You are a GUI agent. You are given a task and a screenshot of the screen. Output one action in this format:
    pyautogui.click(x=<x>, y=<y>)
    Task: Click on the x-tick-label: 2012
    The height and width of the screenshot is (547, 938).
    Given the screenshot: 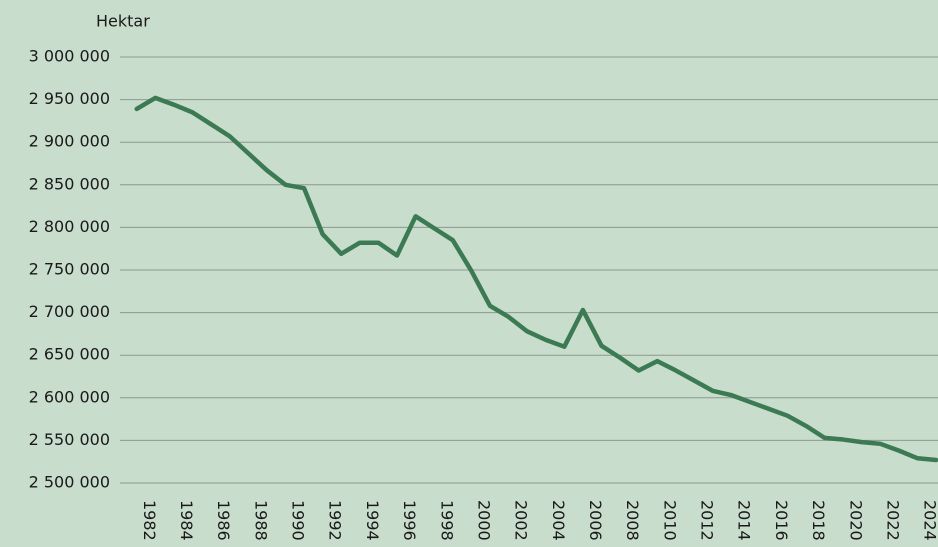 What is the action you would take?
    pyautogui.click(x=707, y=520)
    